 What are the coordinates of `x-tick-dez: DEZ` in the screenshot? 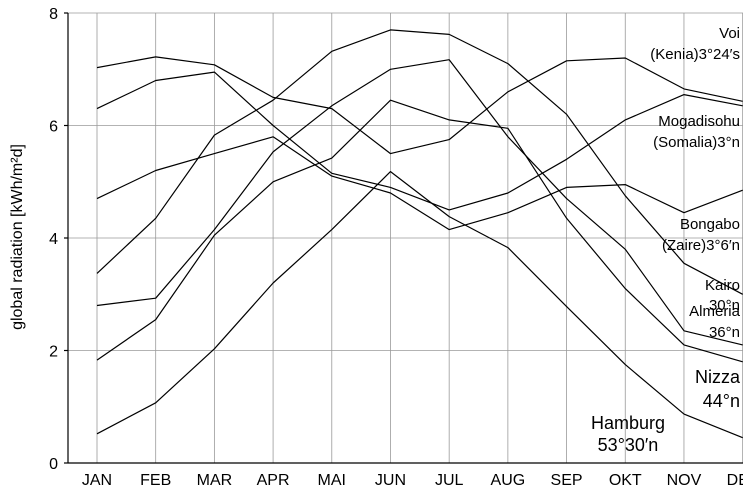 It's located at (735, 480).